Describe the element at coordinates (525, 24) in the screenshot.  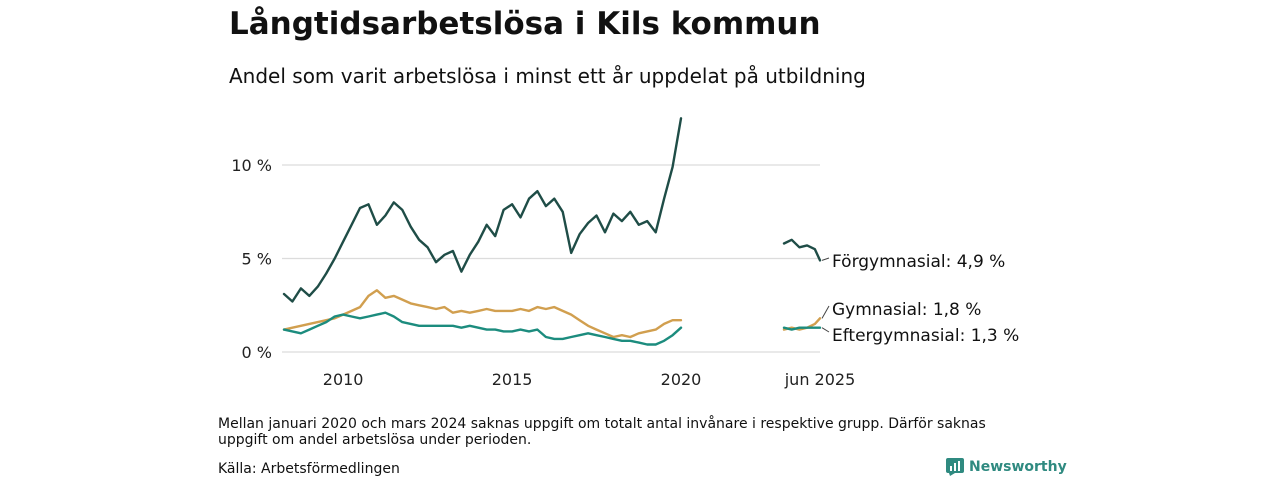
I see `chart-title: Långtidsarbetslösa i Kils kommun` at that location.